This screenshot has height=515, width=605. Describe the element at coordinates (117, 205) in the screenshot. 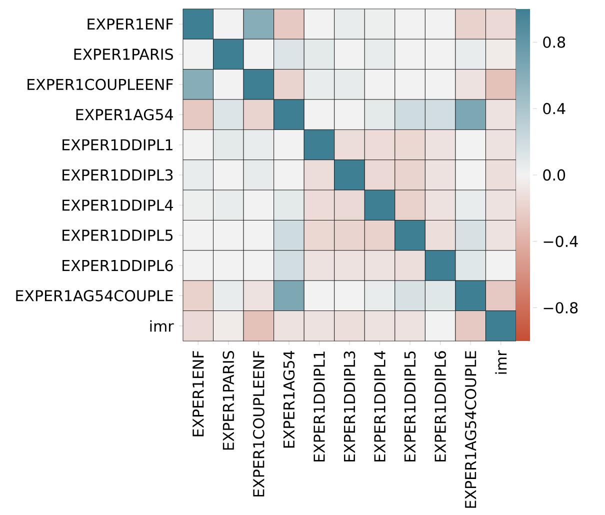

I see `y-tick-label: EXPER1DDIPL4` at that location.